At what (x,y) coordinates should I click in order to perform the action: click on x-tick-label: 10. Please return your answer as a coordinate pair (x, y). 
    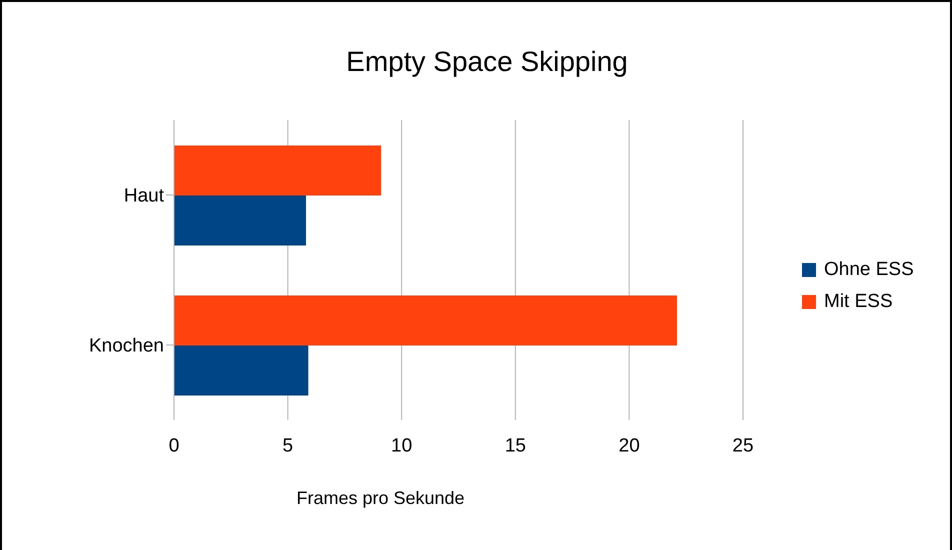
    Looking at the image, I should click on (401, 445).